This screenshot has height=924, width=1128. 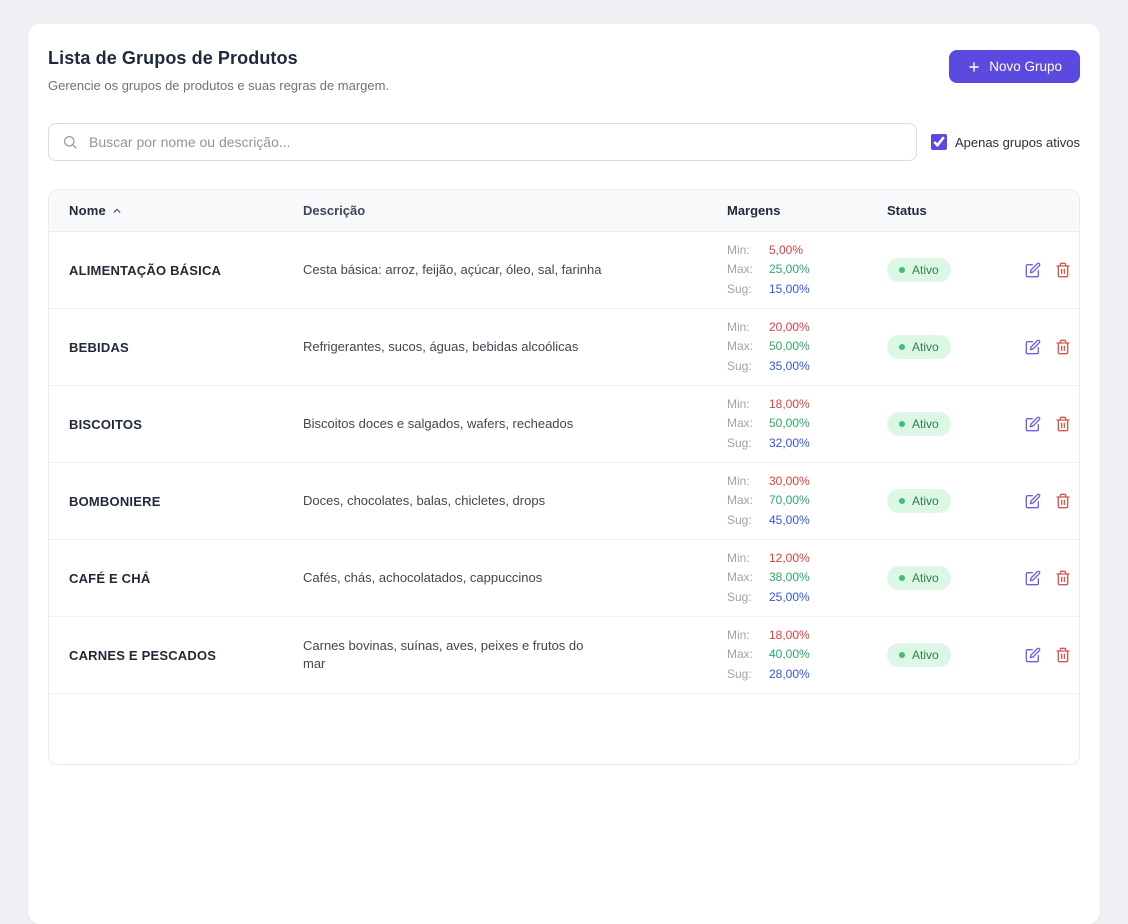 I want to click on row-actions, so click(x=1051, y=347).